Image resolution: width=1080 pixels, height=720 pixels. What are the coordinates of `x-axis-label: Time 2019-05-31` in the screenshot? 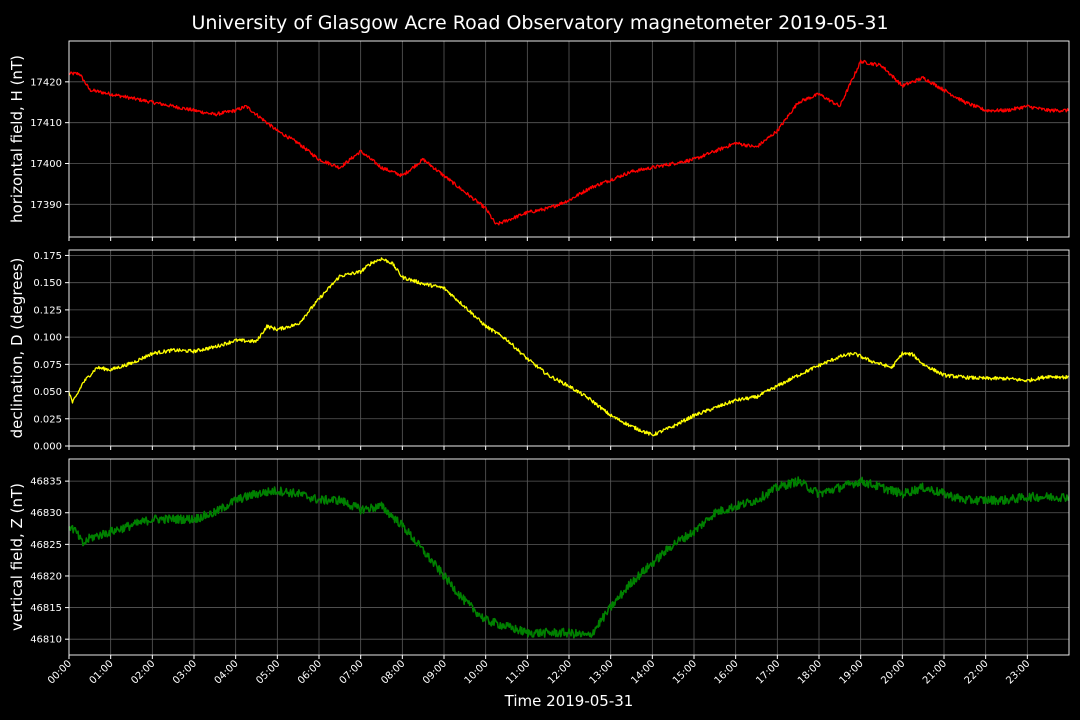 It's located at (569, 701).